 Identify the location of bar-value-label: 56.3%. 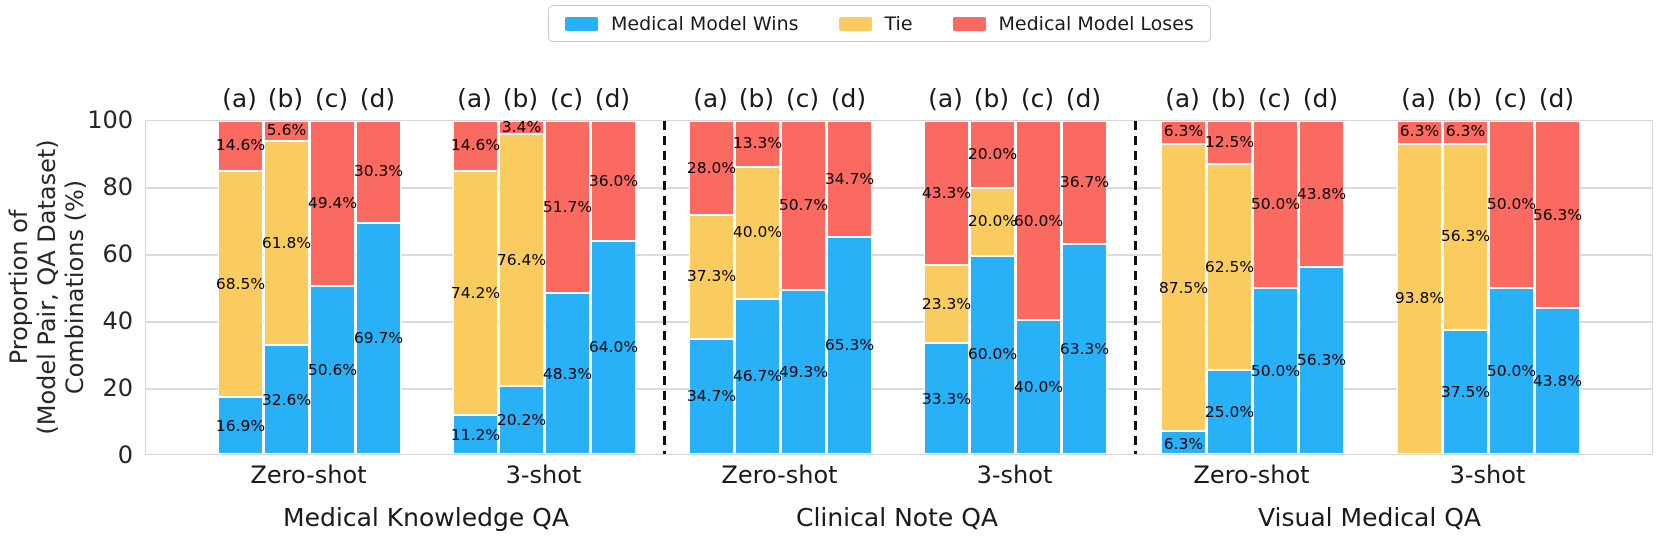
(1557, 214).